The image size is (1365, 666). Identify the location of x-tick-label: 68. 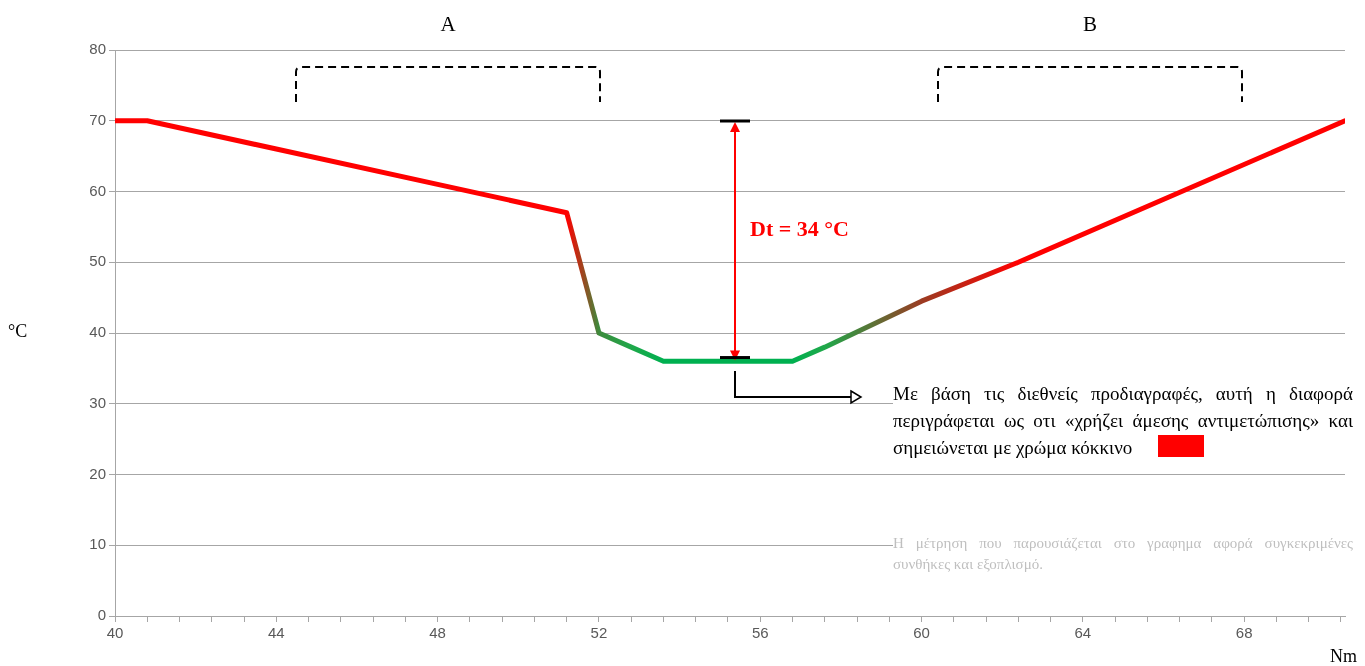
(1244, 633).